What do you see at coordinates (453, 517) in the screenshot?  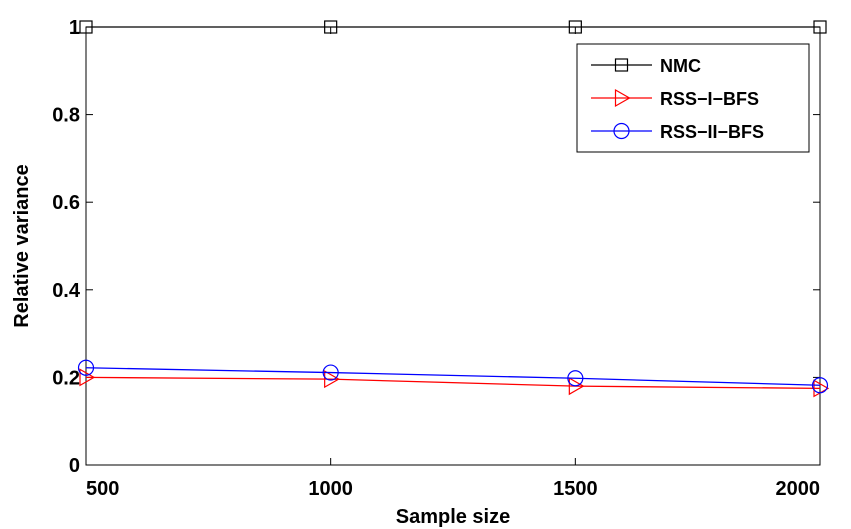 I see `x-axis-label: Sample size` at bounding box center [453, 517].